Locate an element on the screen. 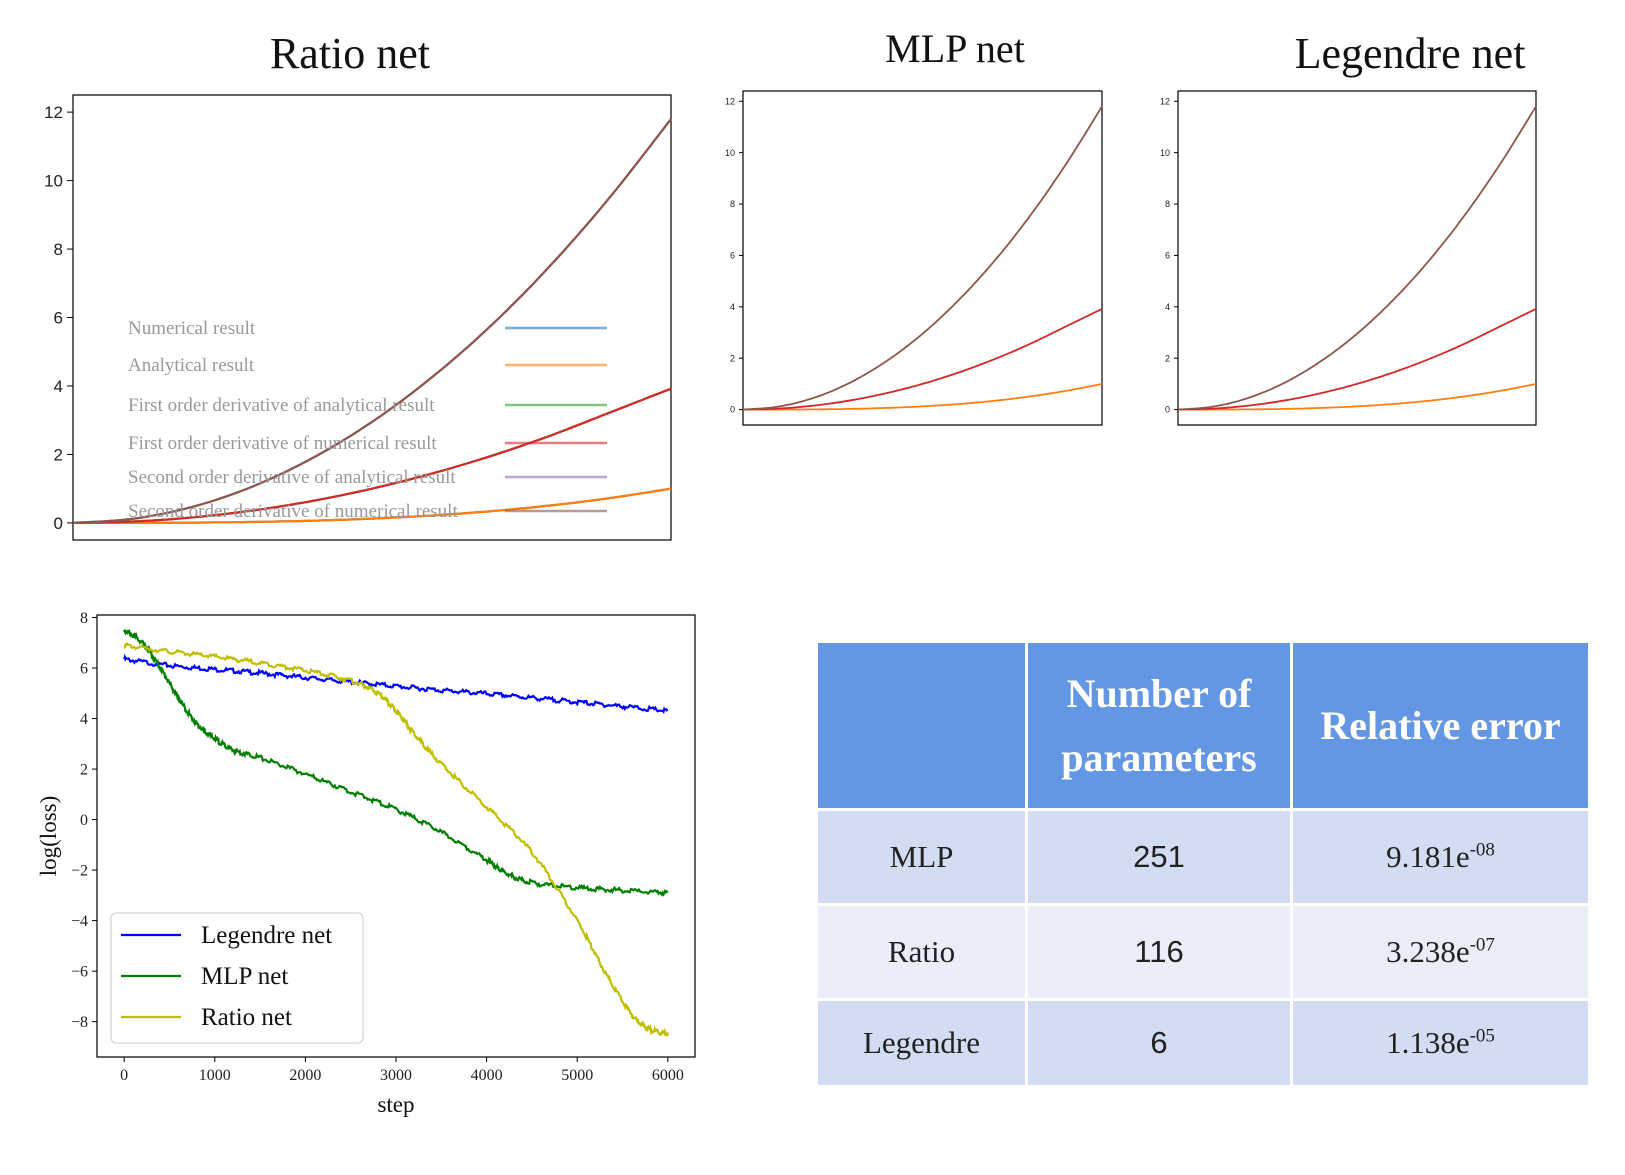  error-mantissa: 9.181e is located at coordinates (1428, 856).